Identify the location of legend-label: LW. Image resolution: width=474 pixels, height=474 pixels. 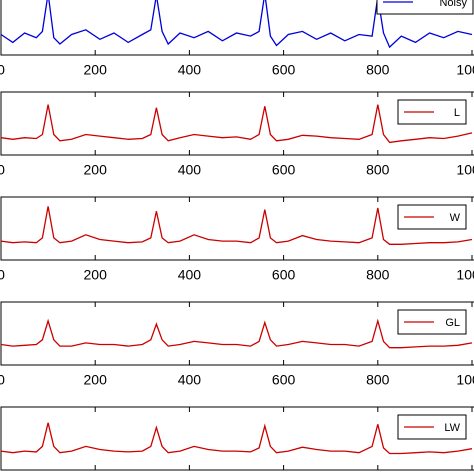
(452, 428).